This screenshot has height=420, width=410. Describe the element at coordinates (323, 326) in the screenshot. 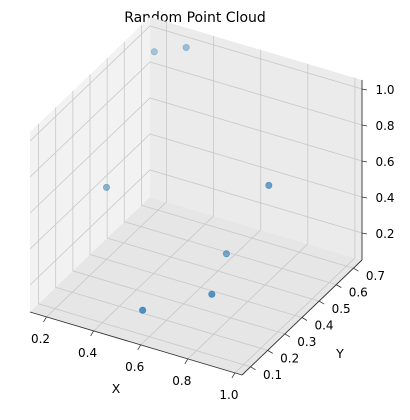

I see `y-tick-label: 0.4` at that location.